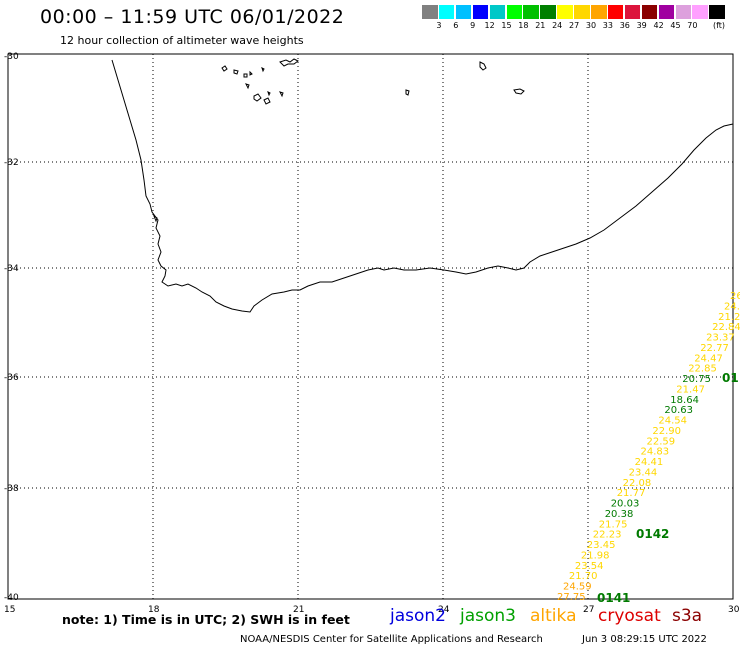 This screenshot has height=650, width=740. What do you see at coordinates (675, 25) in the screenshot?
I see `legend-label: 45` at bounding box center [675, 25].